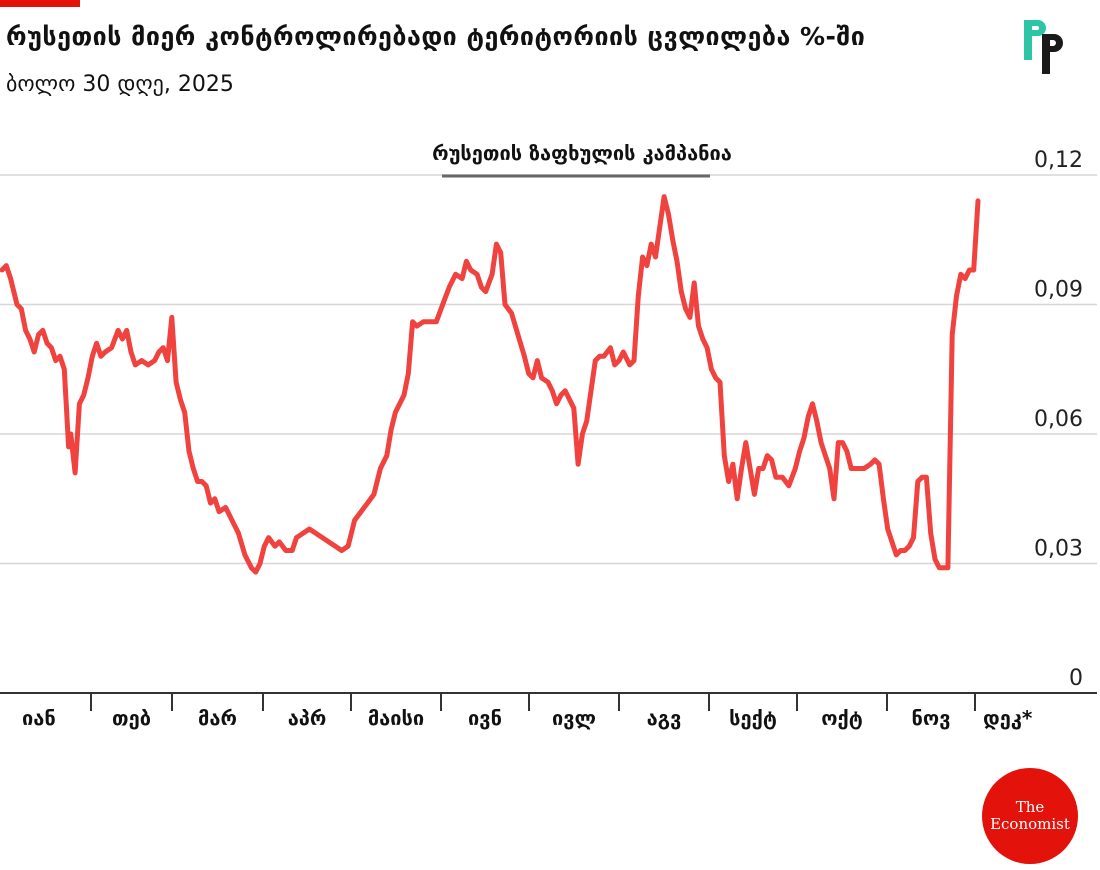  I want to click on x-tick-label: სექტ, so click(753, 718).